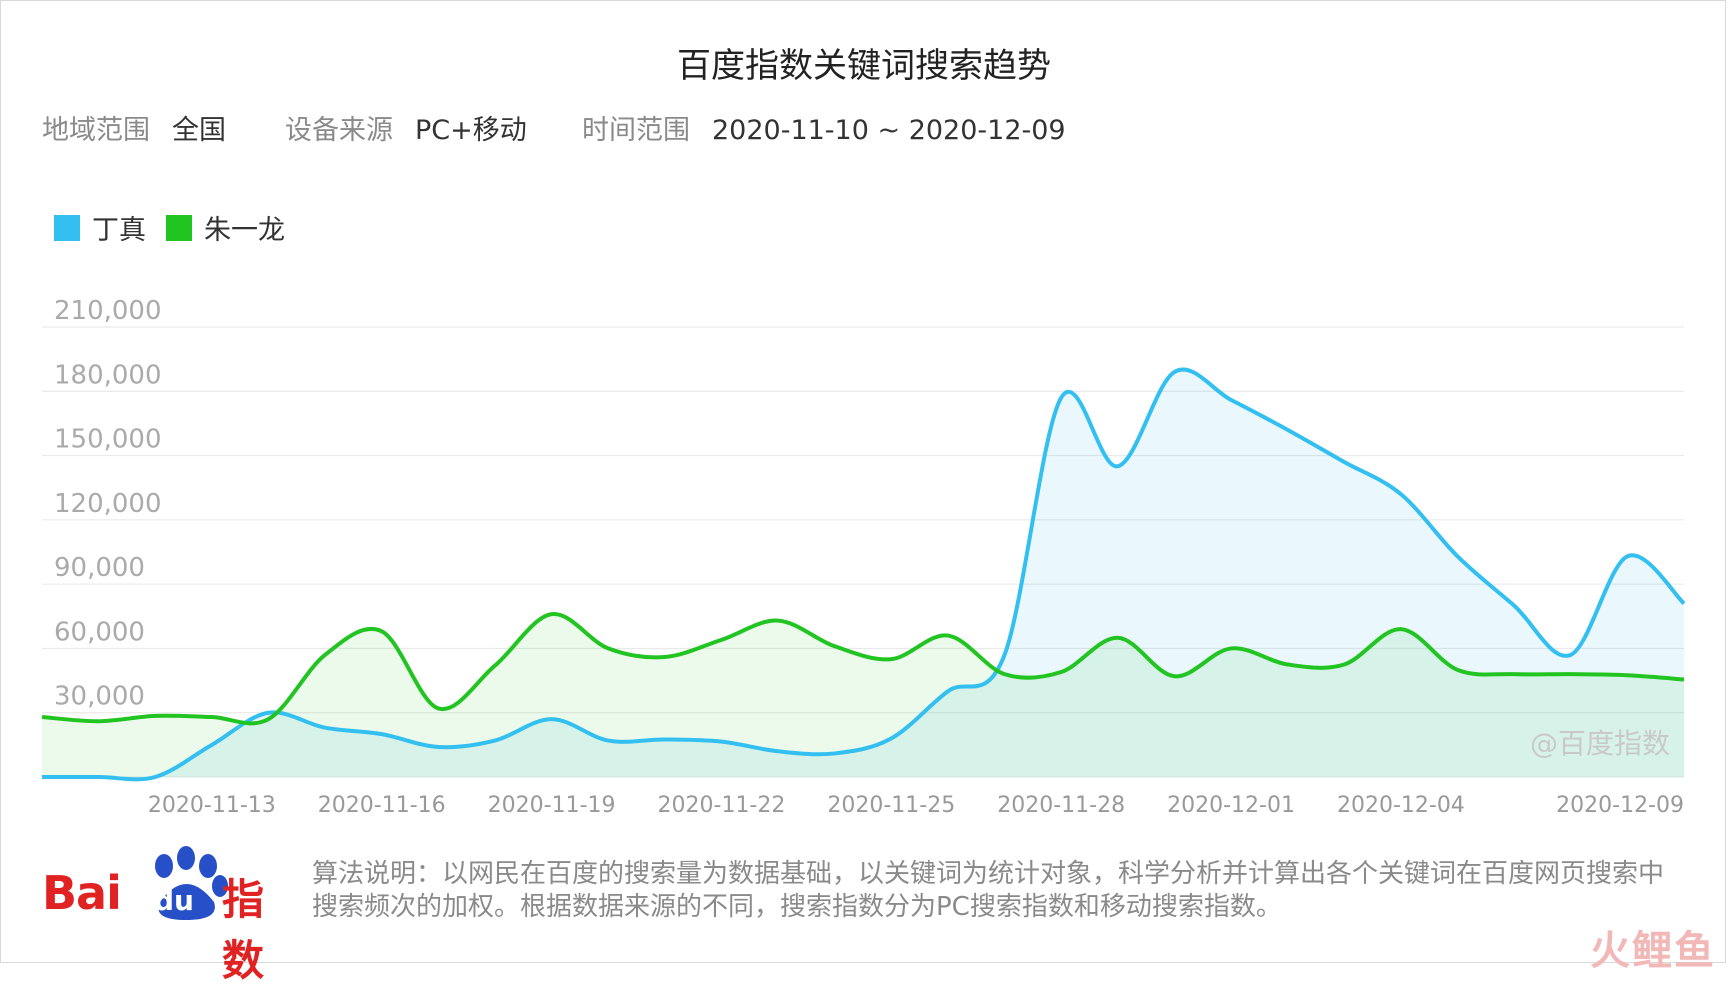 This screenshot has height=988, width=1728. What do you see at coordinates (67, 227) in the screenshot?
I see `legend-swatch-dingzhen` at bounding box center [67, 227].